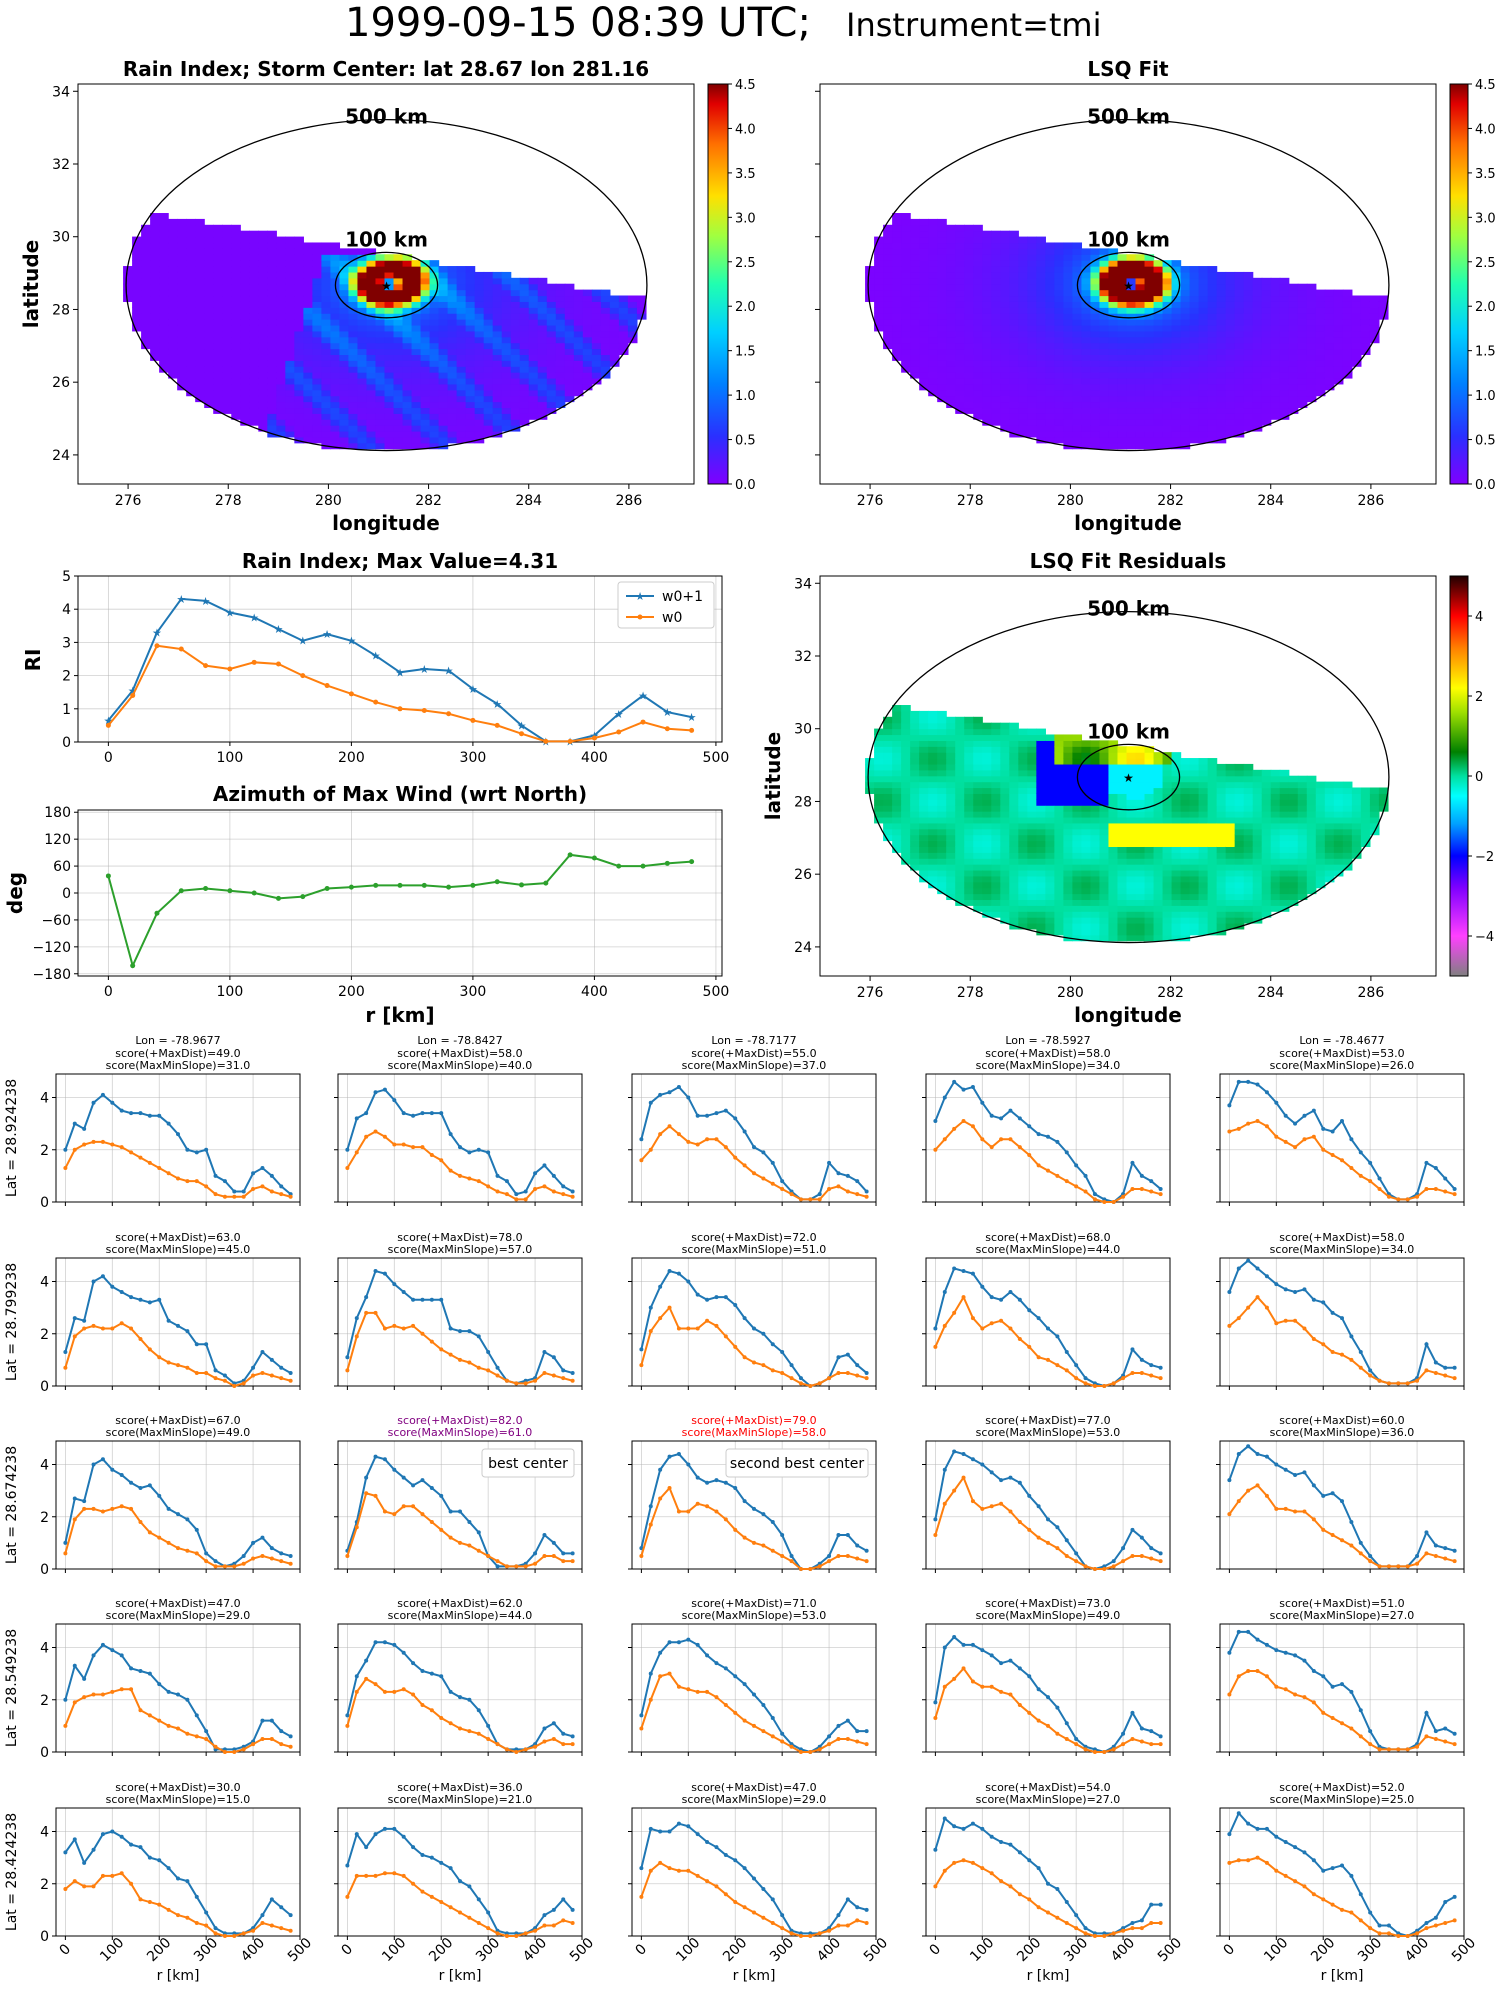 Image resolution: width=1500 pixels, height=2000 pixels. I want to click on y-axis-label: RI, so click(33, 660).